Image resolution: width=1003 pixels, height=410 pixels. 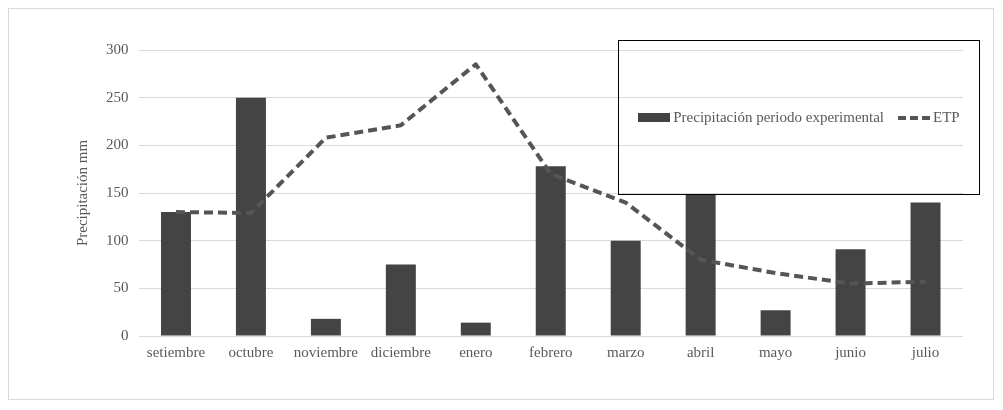 What do you see at coordinates (476, 351) in the screenshot?
I see `x-tick-label: enero` at bounding box center [476, 351].